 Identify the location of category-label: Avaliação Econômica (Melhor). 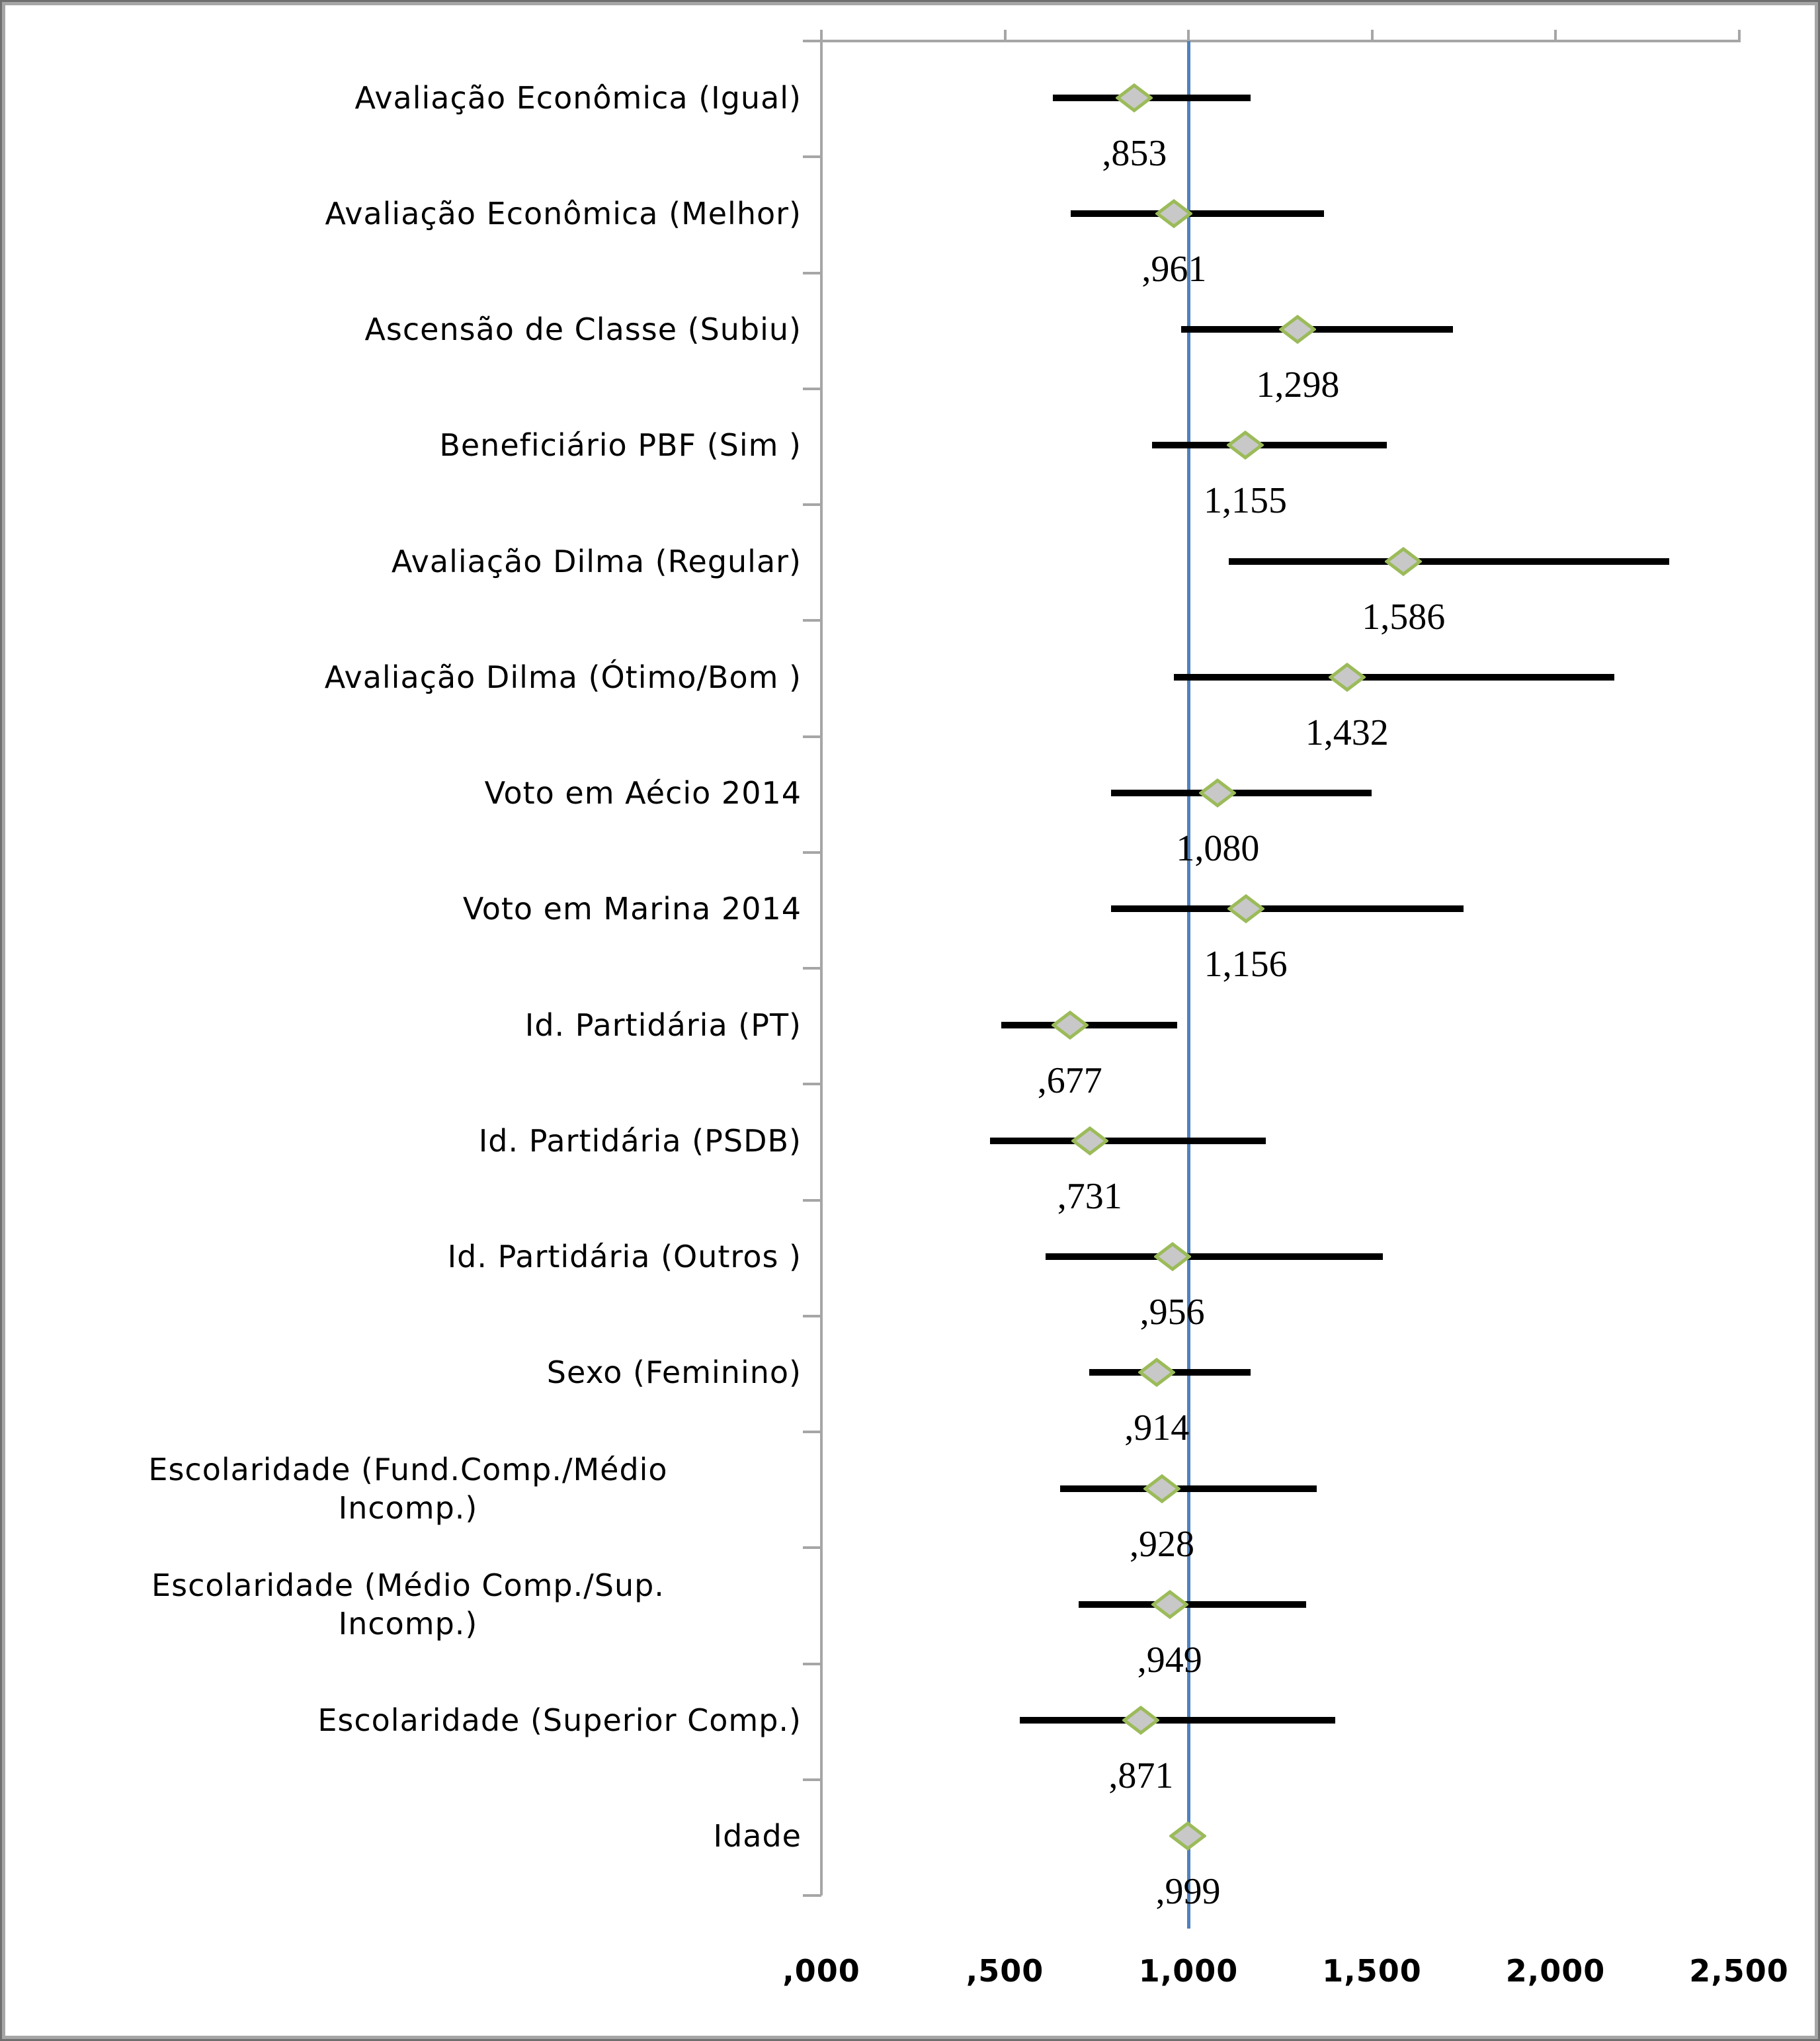
(563, 213).